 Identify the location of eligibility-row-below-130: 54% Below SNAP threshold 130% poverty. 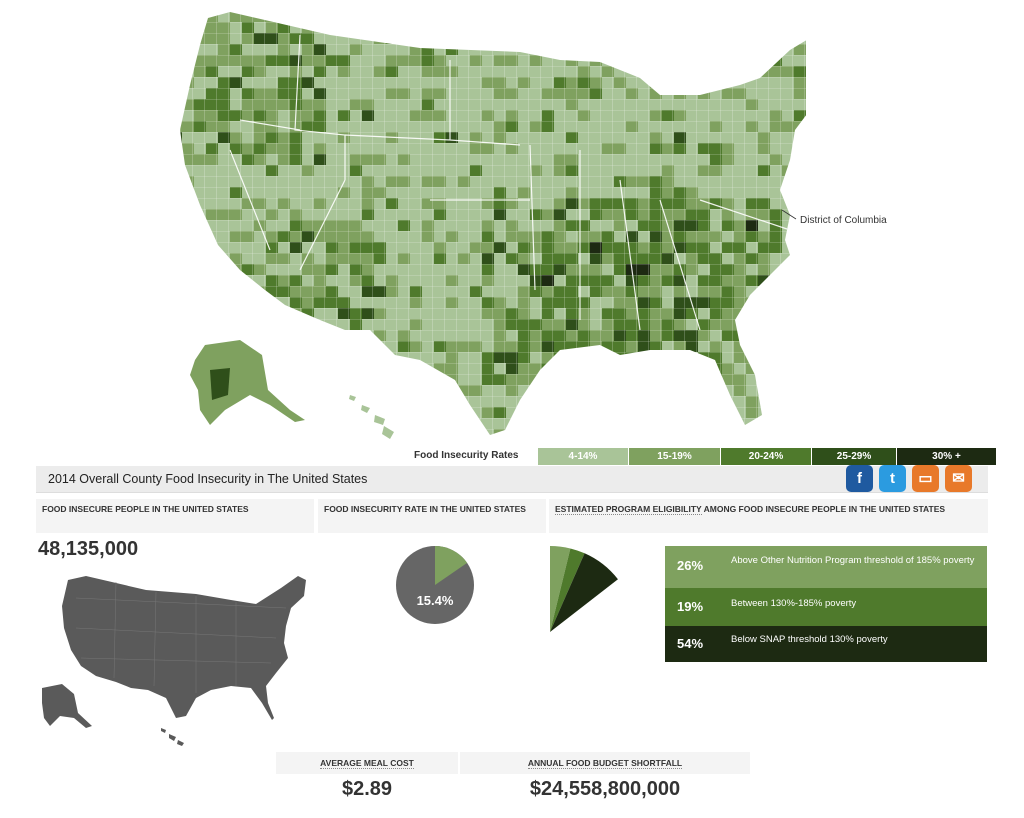
(826, 644).